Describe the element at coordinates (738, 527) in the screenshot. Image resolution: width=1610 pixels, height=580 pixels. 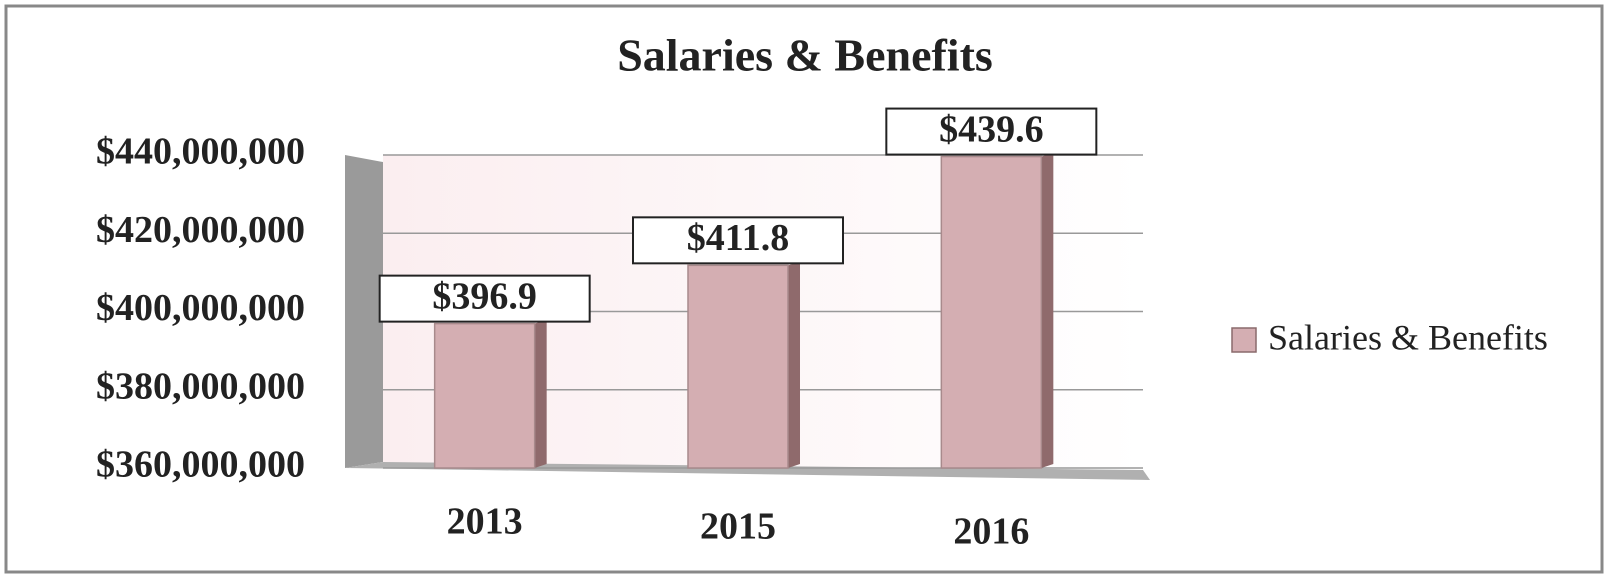
I see `x-tick-label: 2015` at that location.